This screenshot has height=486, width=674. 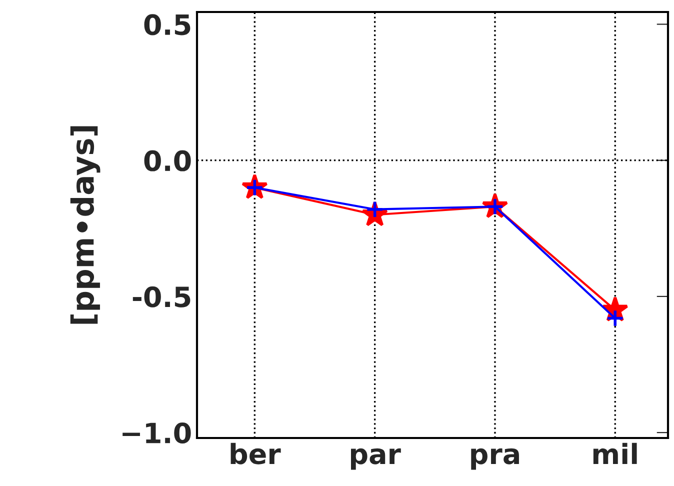 What do you see at coordinates (167, 25) in the screenshot?
I see `y-tick-label: 0.5` at bounding box center [167, 25].